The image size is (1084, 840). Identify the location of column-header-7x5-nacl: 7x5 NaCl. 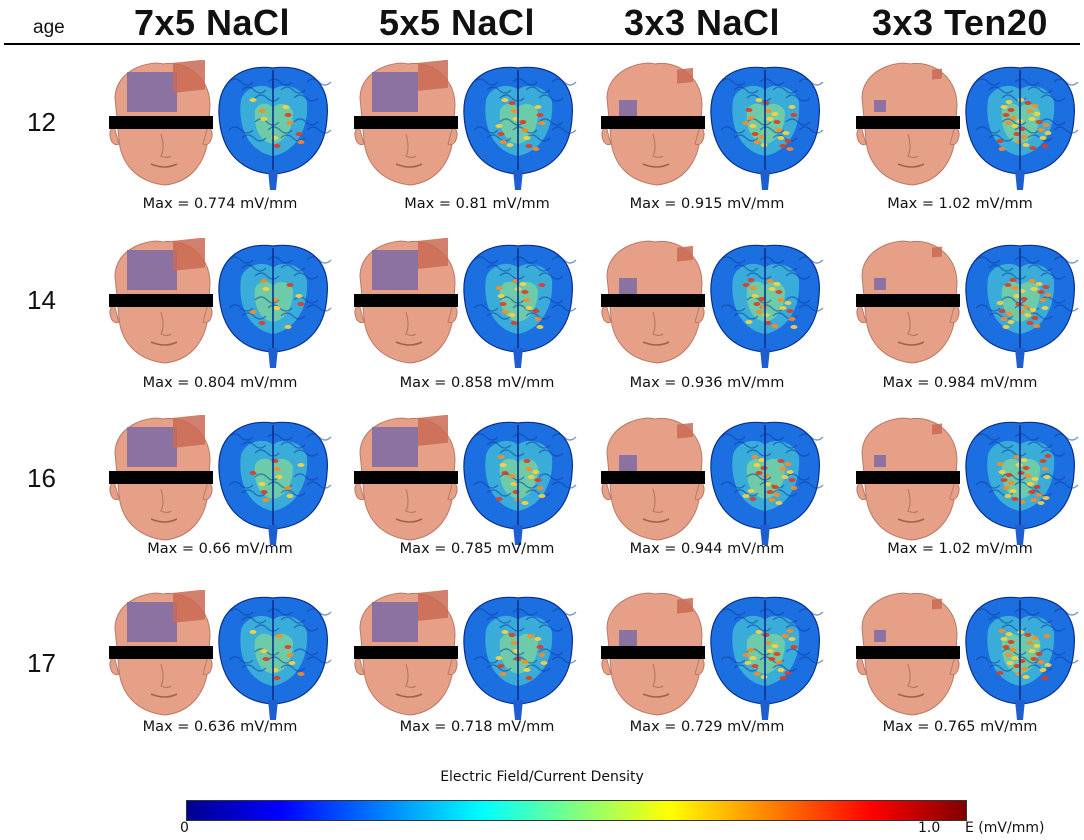
(212, 22).